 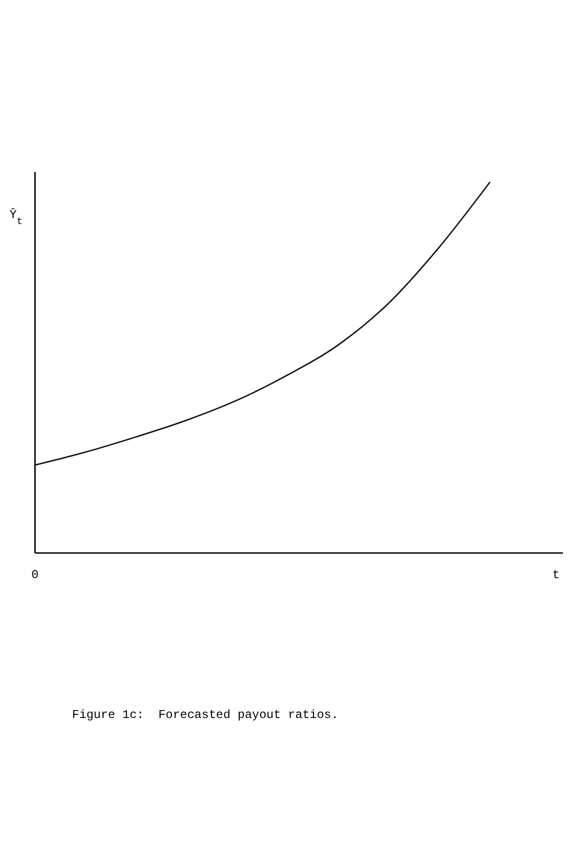 What do you see at coordinates (16, 217) in the screenshot?
I see `y-axis-title: Ȳ$_{t}$` at bounding box center [16, 217].